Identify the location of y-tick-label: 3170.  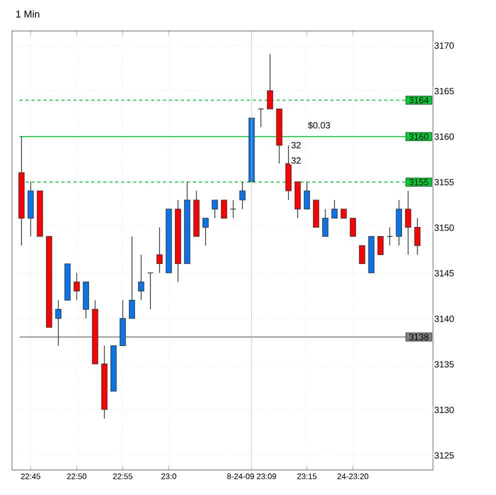
(444, 45).